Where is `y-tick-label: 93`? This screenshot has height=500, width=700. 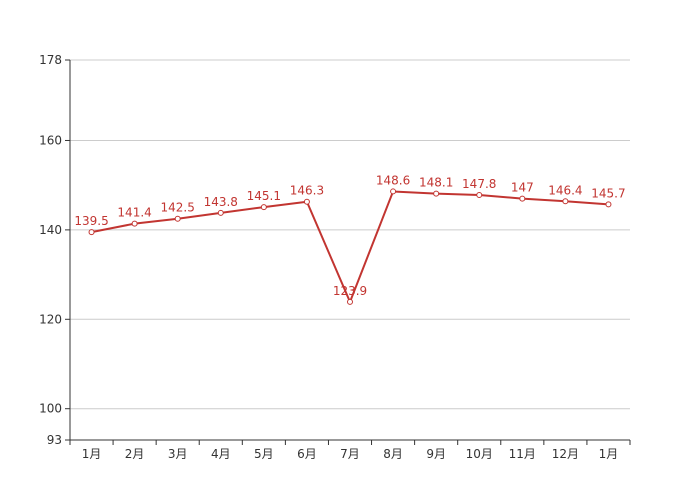 y-tick-label: 93 is located at coordinates (54, 440).